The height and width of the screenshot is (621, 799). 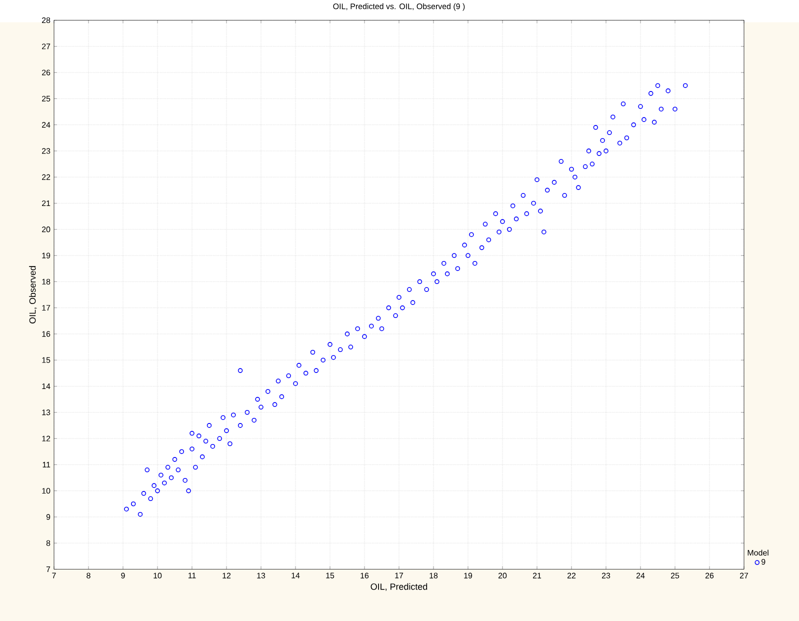 I want to click on y-axis-title: OIL, Observed, so click(x=33, y=295).